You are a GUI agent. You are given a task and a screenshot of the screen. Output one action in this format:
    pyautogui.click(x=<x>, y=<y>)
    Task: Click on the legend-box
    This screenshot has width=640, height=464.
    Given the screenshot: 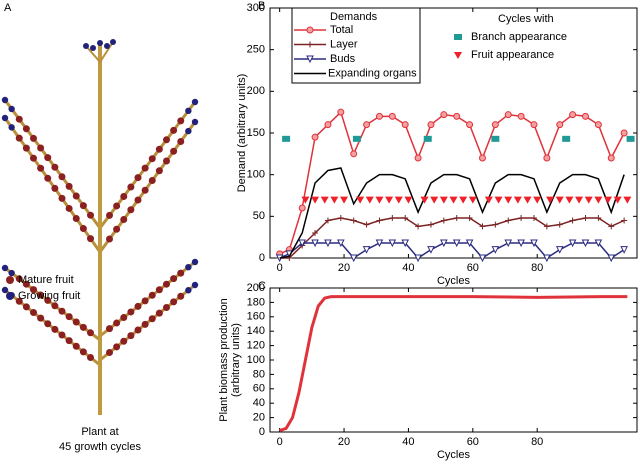 What is the action you would take?
    pyautogui.click(x=356, y=45)
    